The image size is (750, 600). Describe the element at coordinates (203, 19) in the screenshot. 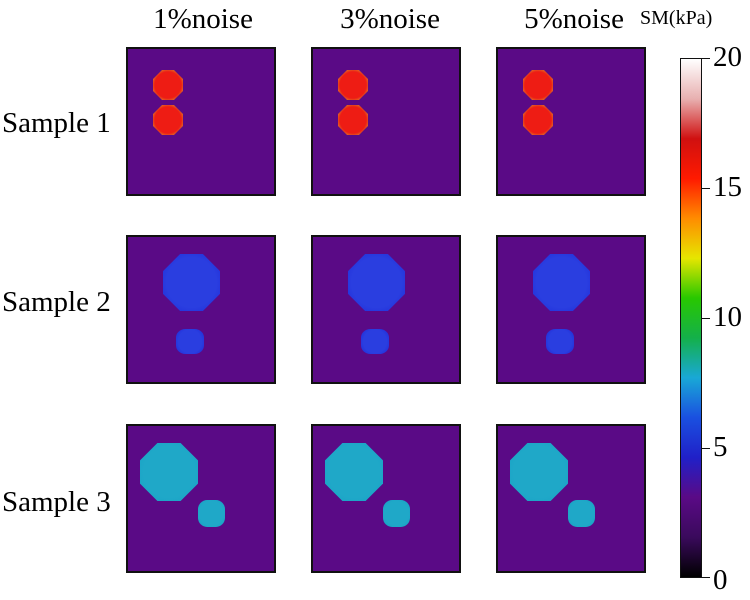

I see `column-label-1pct-noise: 1%noise` at that location.